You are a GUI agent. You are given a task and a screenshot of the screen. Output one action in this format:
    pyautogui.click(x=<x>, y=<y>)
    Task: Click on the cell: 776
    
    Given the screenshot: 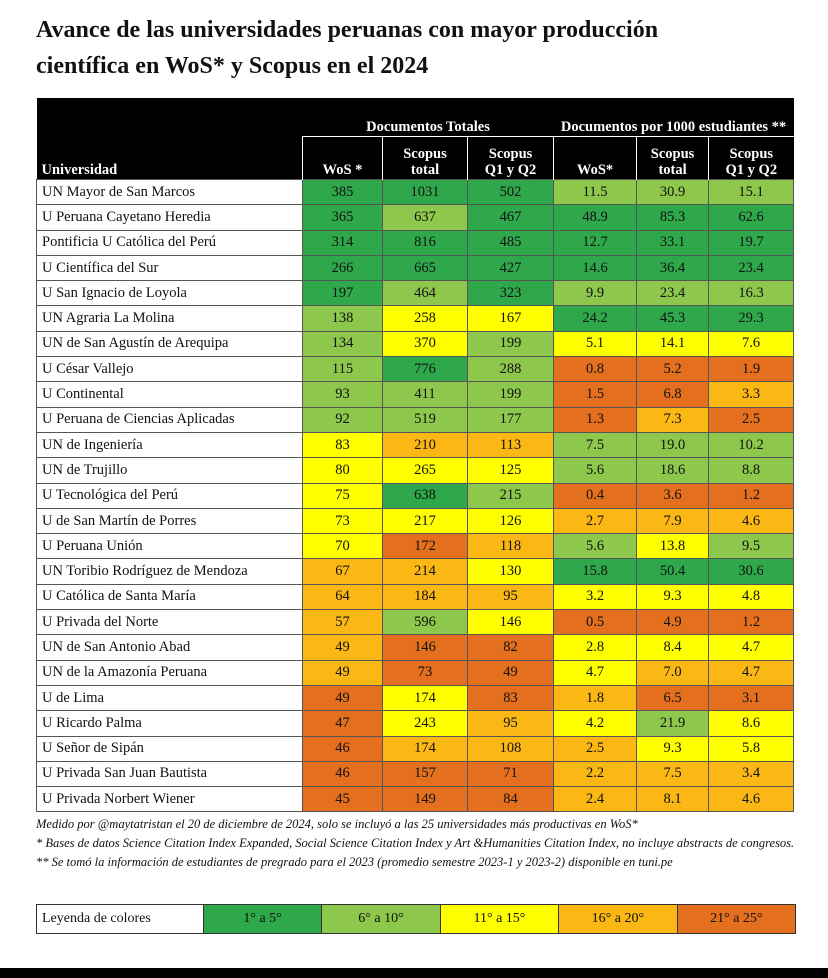 What is the action you would take?
    pyautogui.click(x=425, y=369)
    